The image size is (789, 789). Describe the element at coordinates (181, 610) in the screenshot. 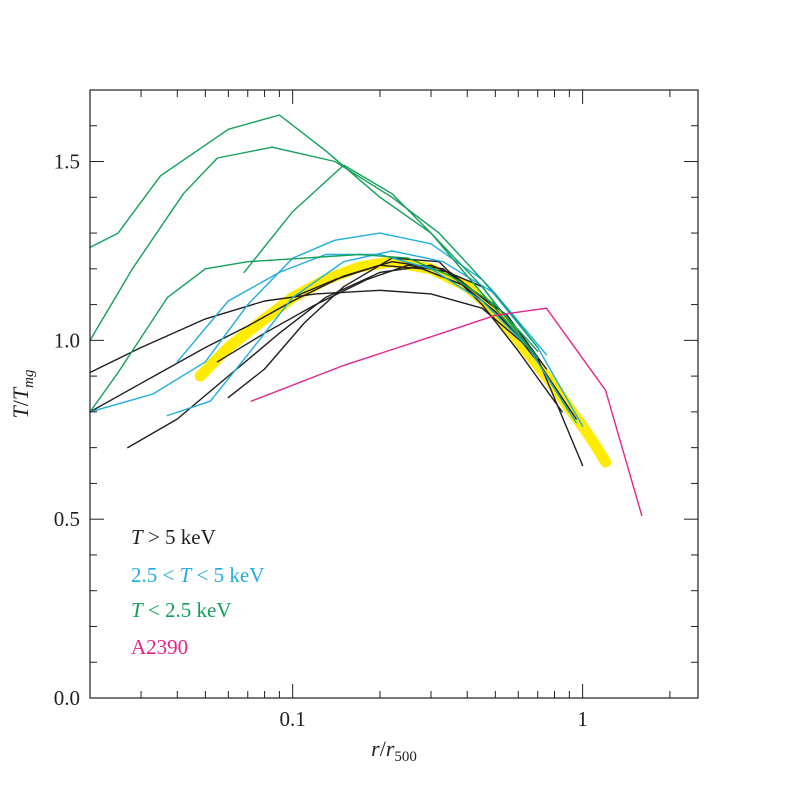

I see `legend-entry-cool: T < 2.5 keV` at that location.